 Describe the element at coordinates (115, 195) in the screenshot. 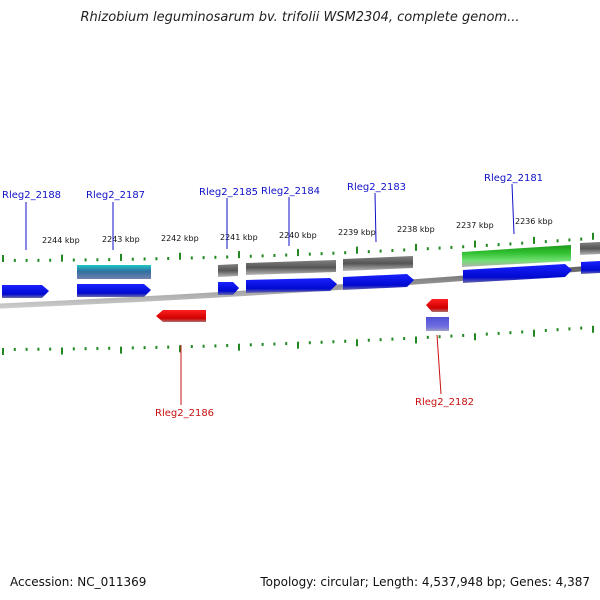

I see `gene-label-rleg2-2187: Rleg2_2187` at that location.